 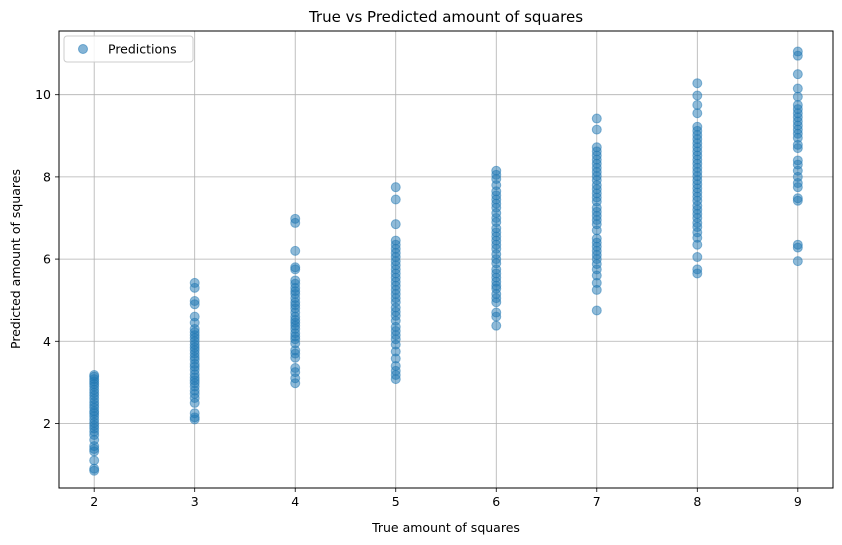 What do you see at coordinates (83, 49) in the screenshot?
I see `legend-marker-icon` at bounding box center [83, 49].